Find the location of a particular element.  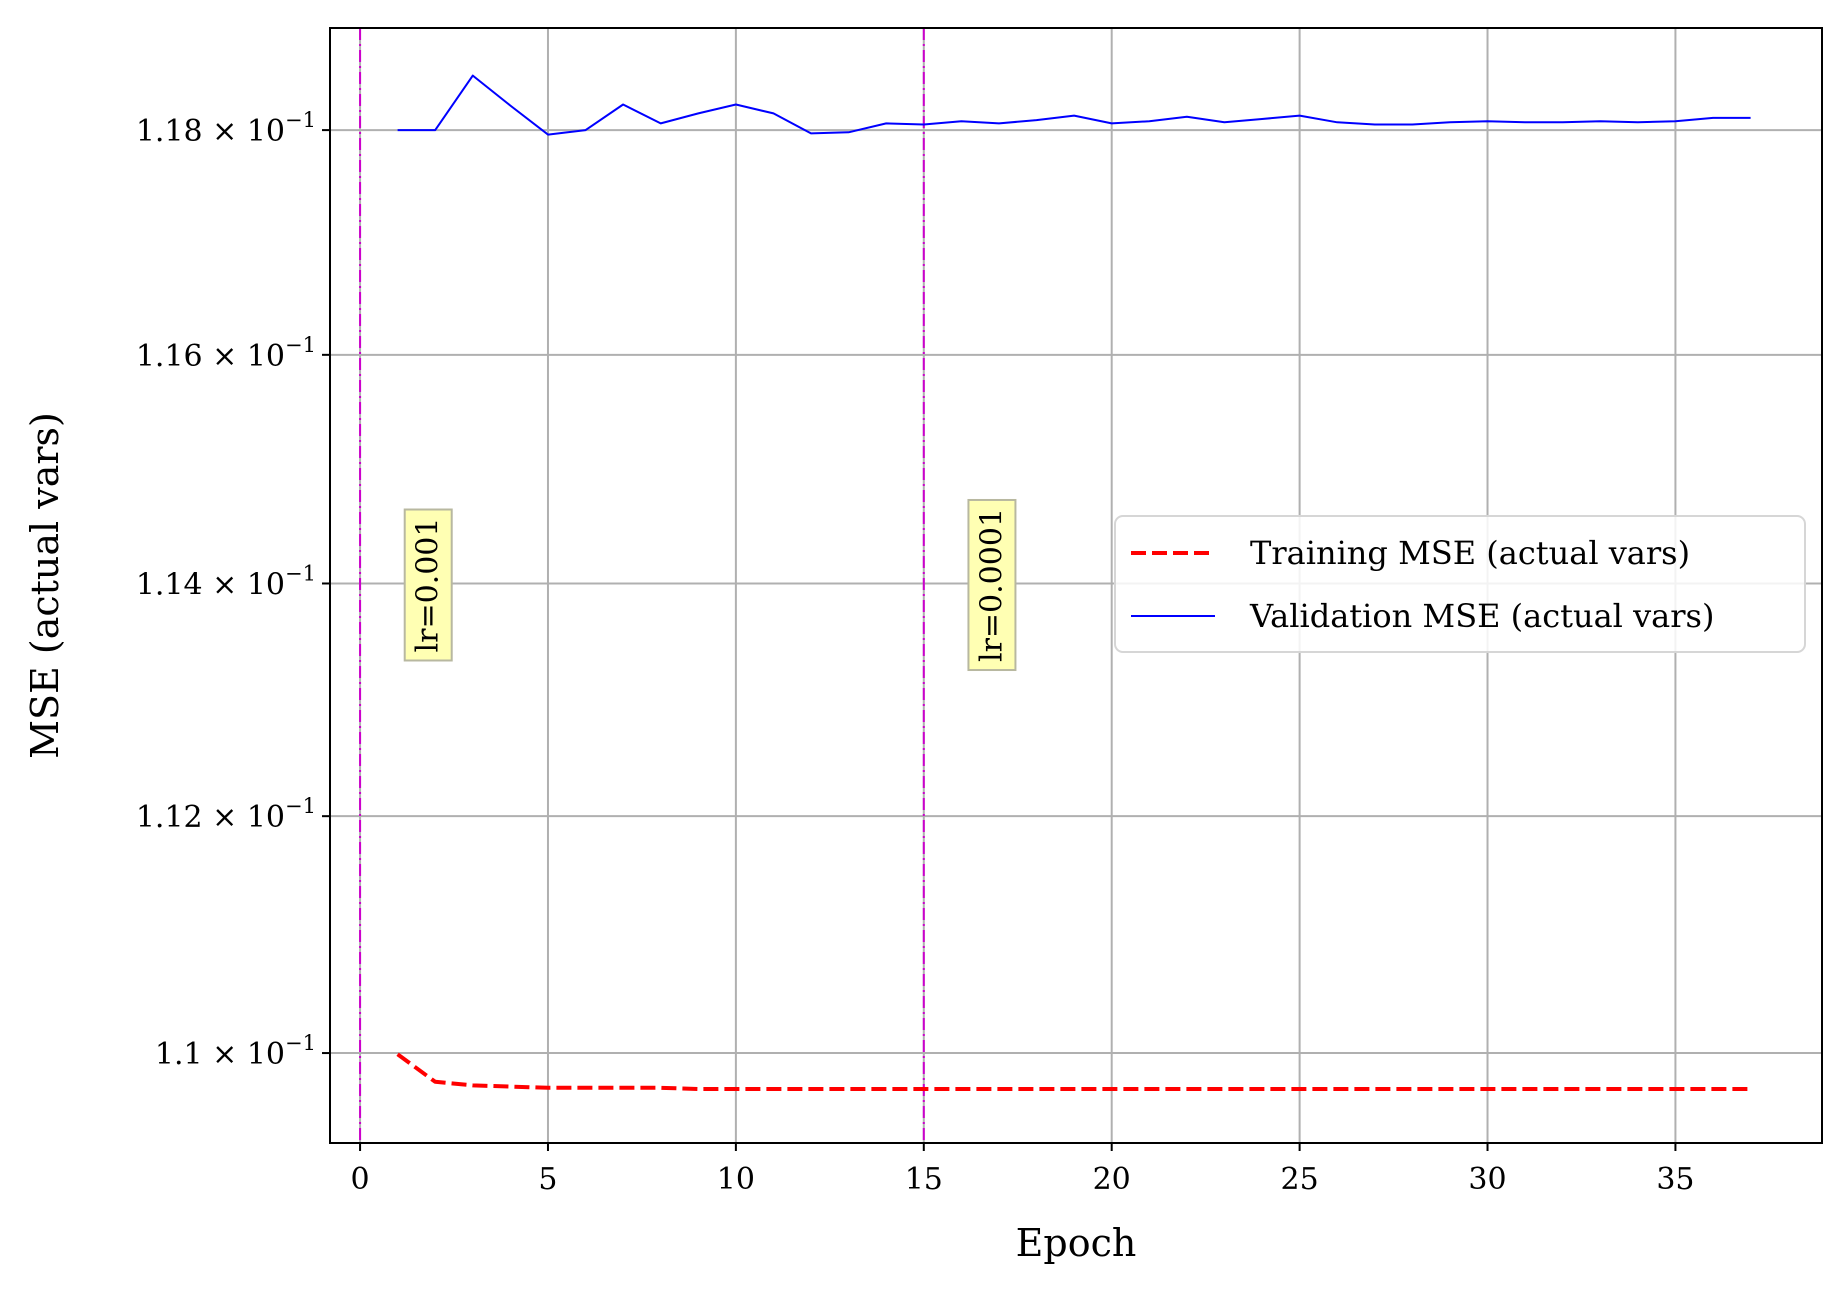

legend-label: Training MSE (actual vars) is located at coordinates (1470, 553).